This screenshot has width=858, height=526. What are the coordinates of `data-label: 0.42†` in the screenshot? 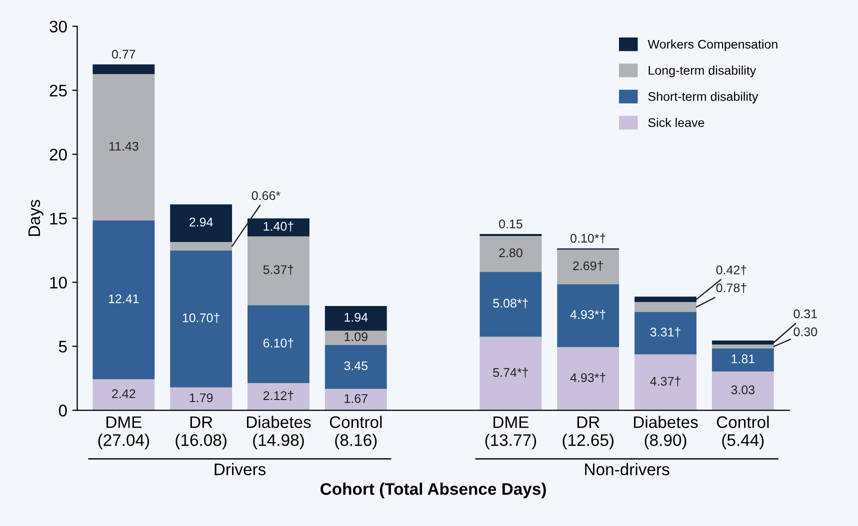 It's located at (731, 270).